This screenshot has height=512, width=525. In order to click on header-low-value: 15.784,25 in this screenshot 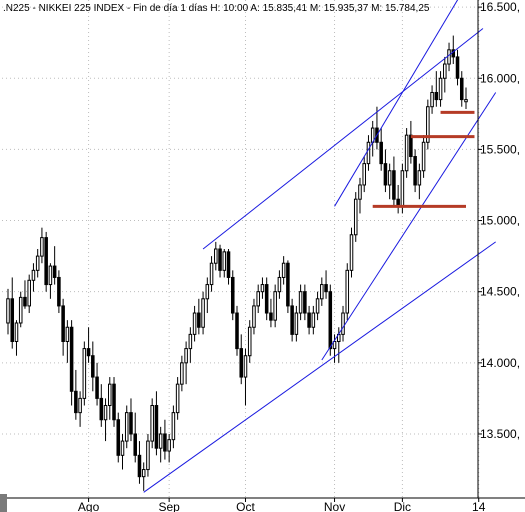, I will do `click(407, 8)`.